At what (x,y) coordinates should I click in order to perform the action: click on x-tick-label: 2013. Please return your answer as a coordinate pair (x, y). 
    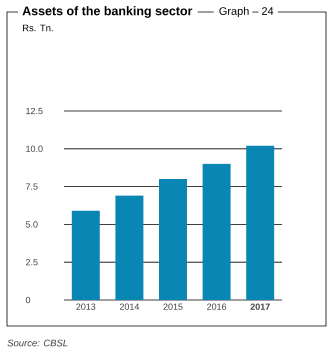
    Looking at the image, I should click on (86, 307).